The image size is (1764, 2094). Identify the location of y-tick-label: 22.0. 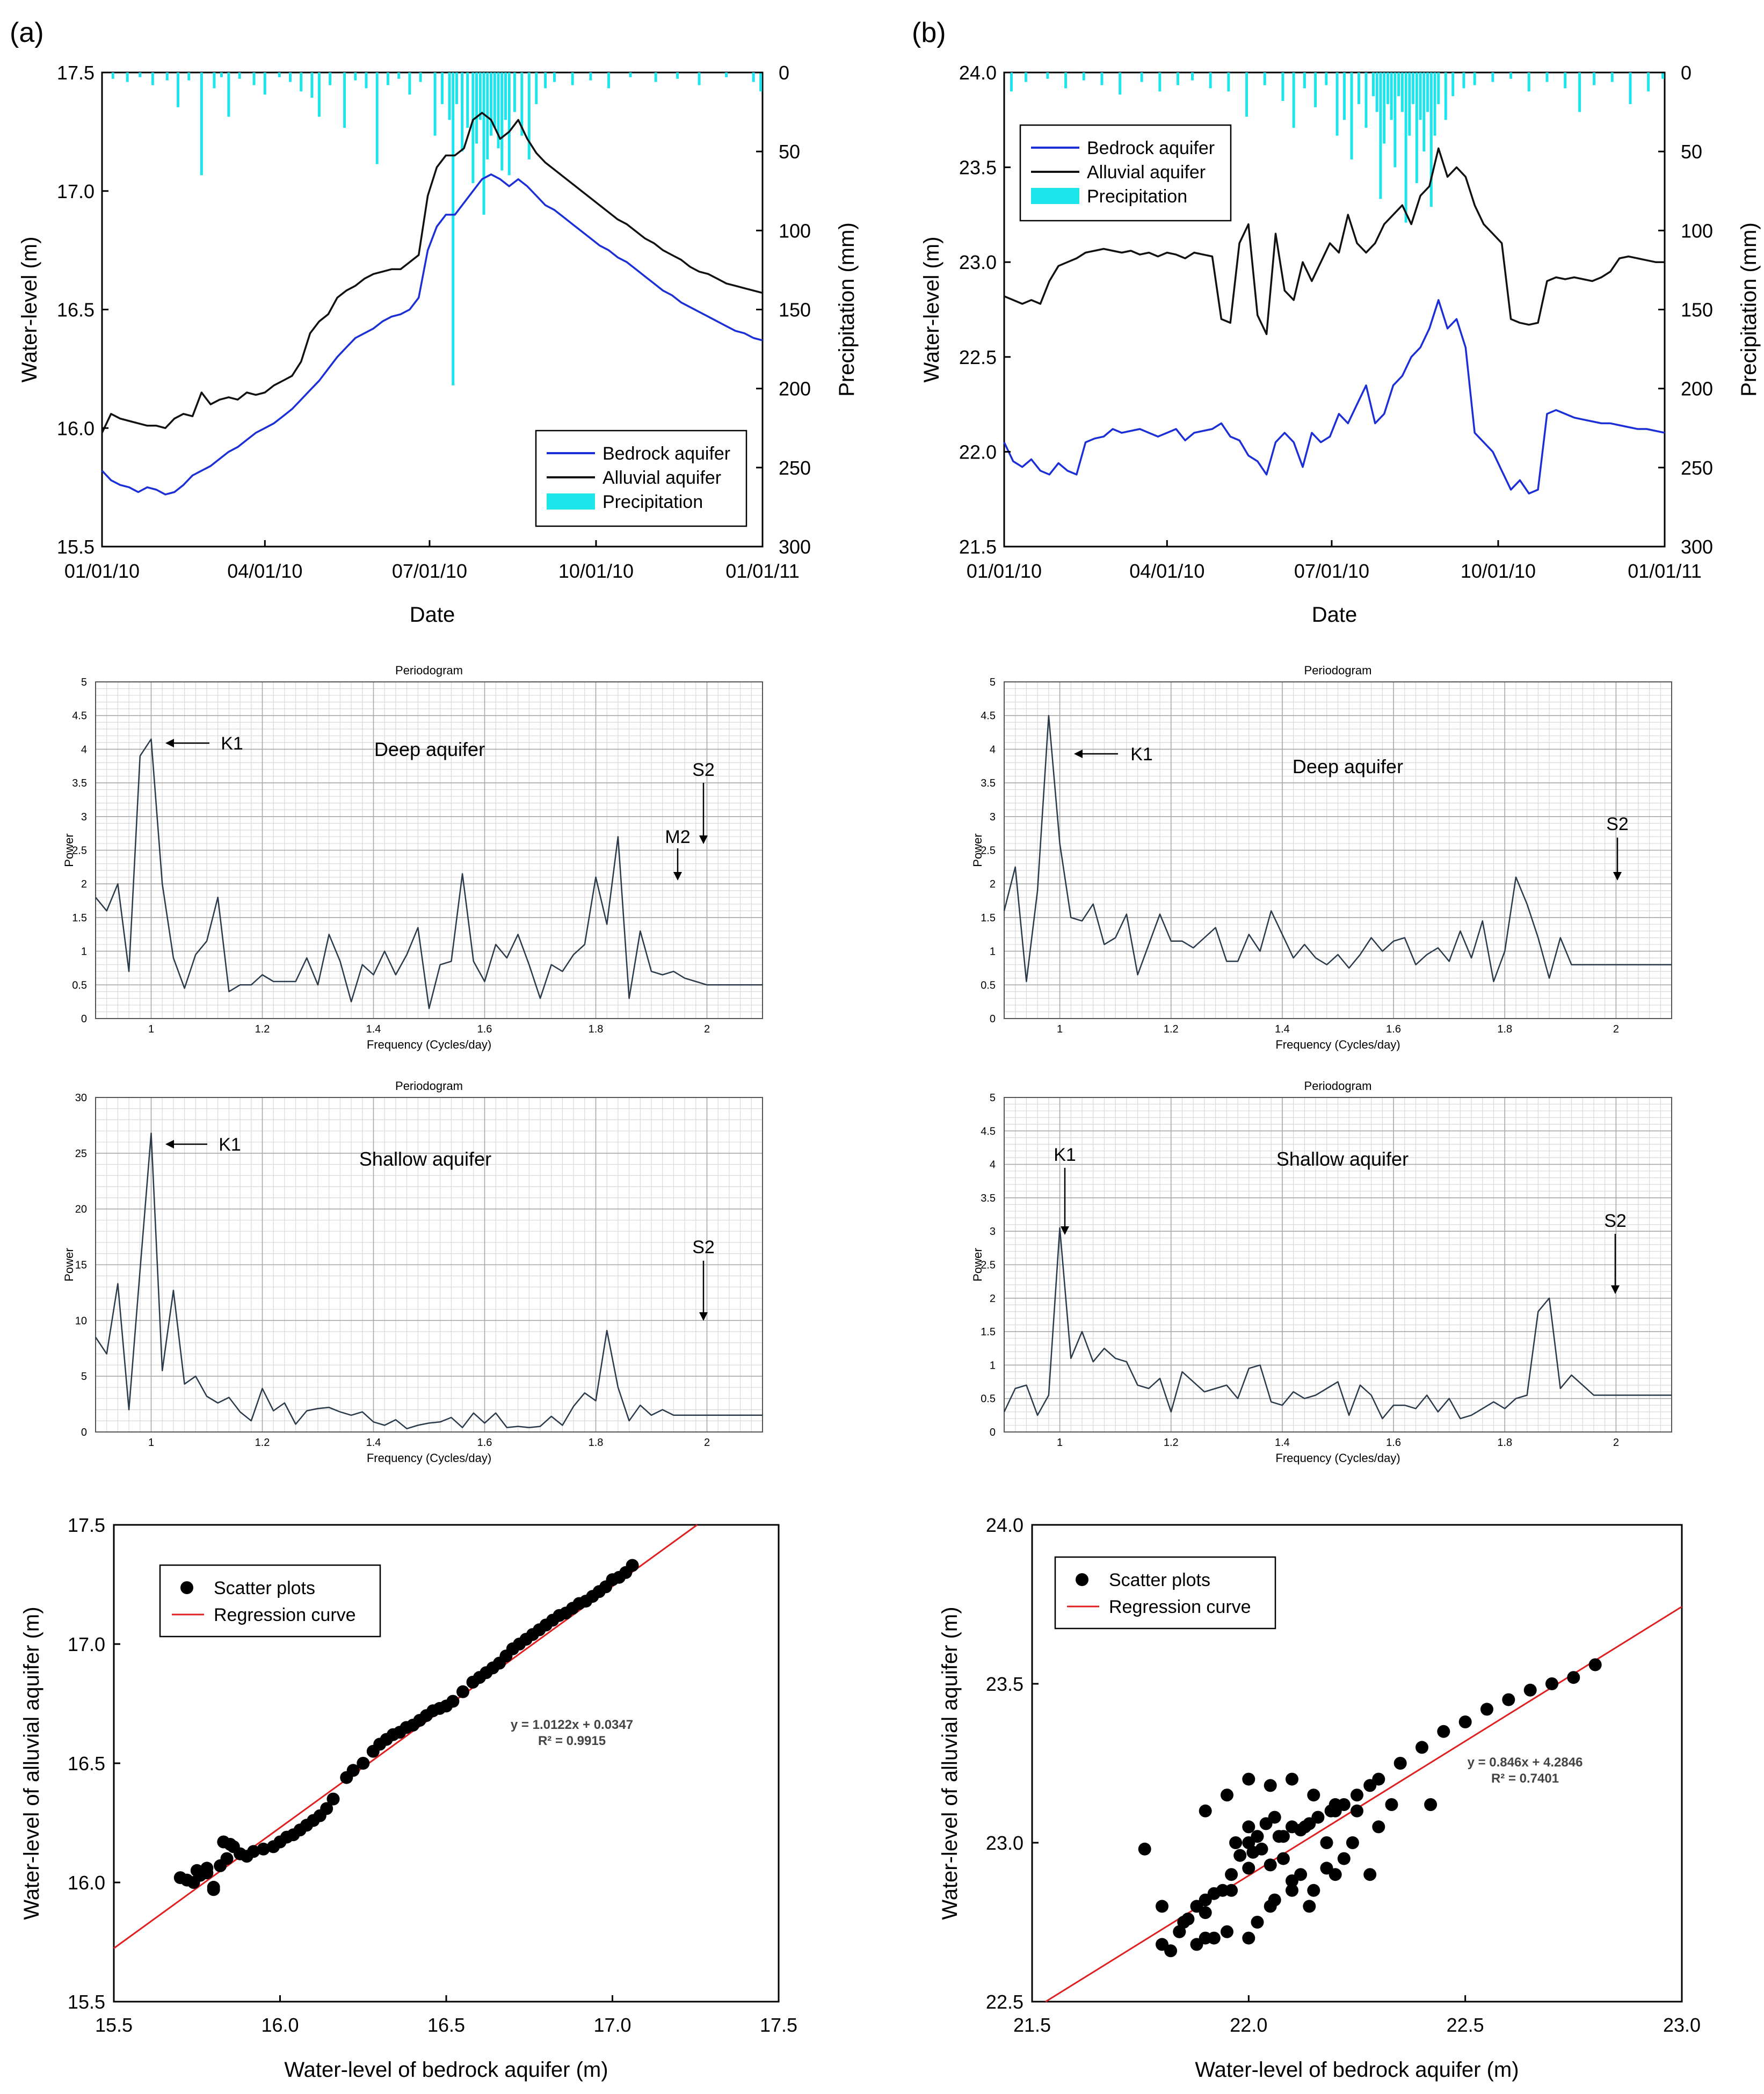
(978, 452).